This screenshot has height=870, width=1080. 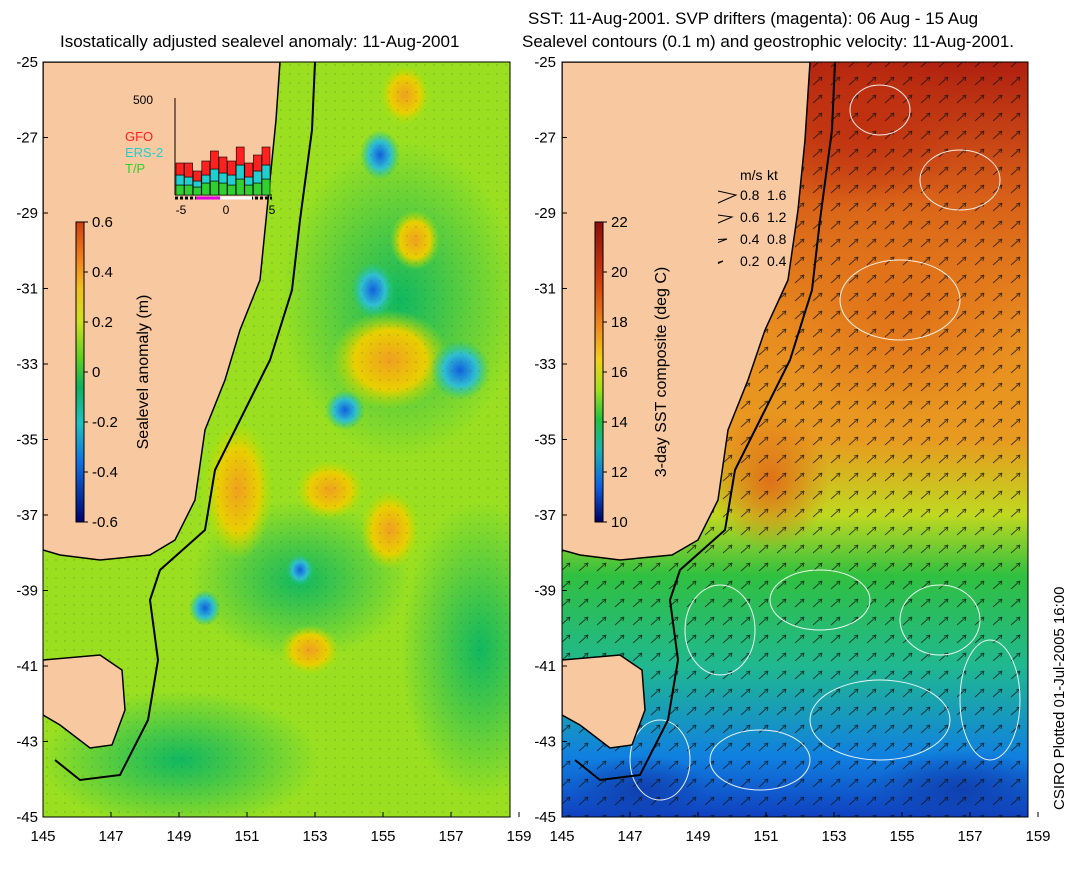 I want to click on inset-x-ticks: -5 0 5, so click(x=226, y=210).